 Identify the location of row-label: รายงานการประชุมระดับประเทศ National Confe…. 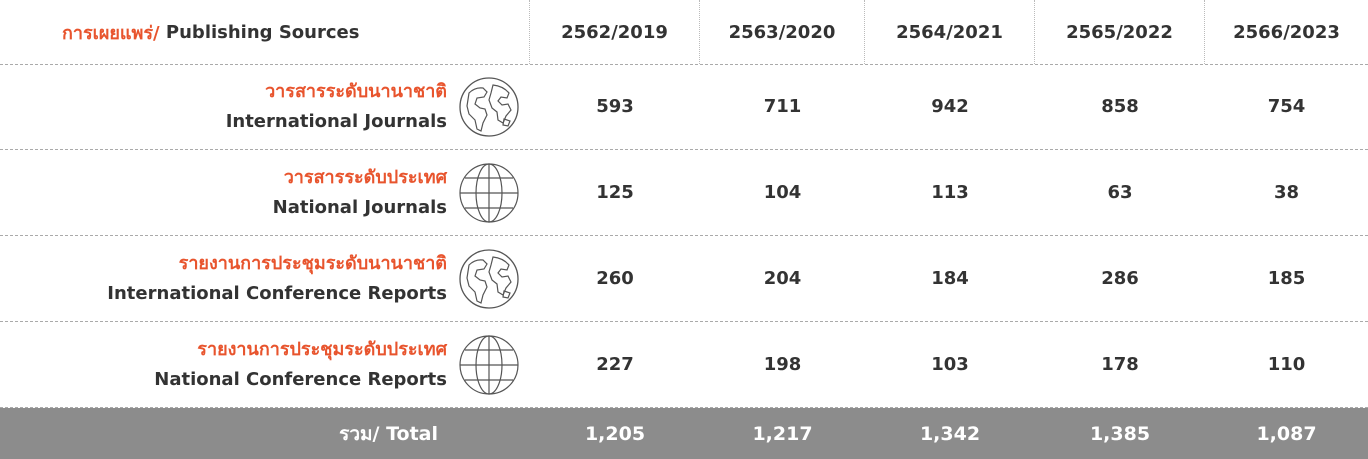
(265, 364).